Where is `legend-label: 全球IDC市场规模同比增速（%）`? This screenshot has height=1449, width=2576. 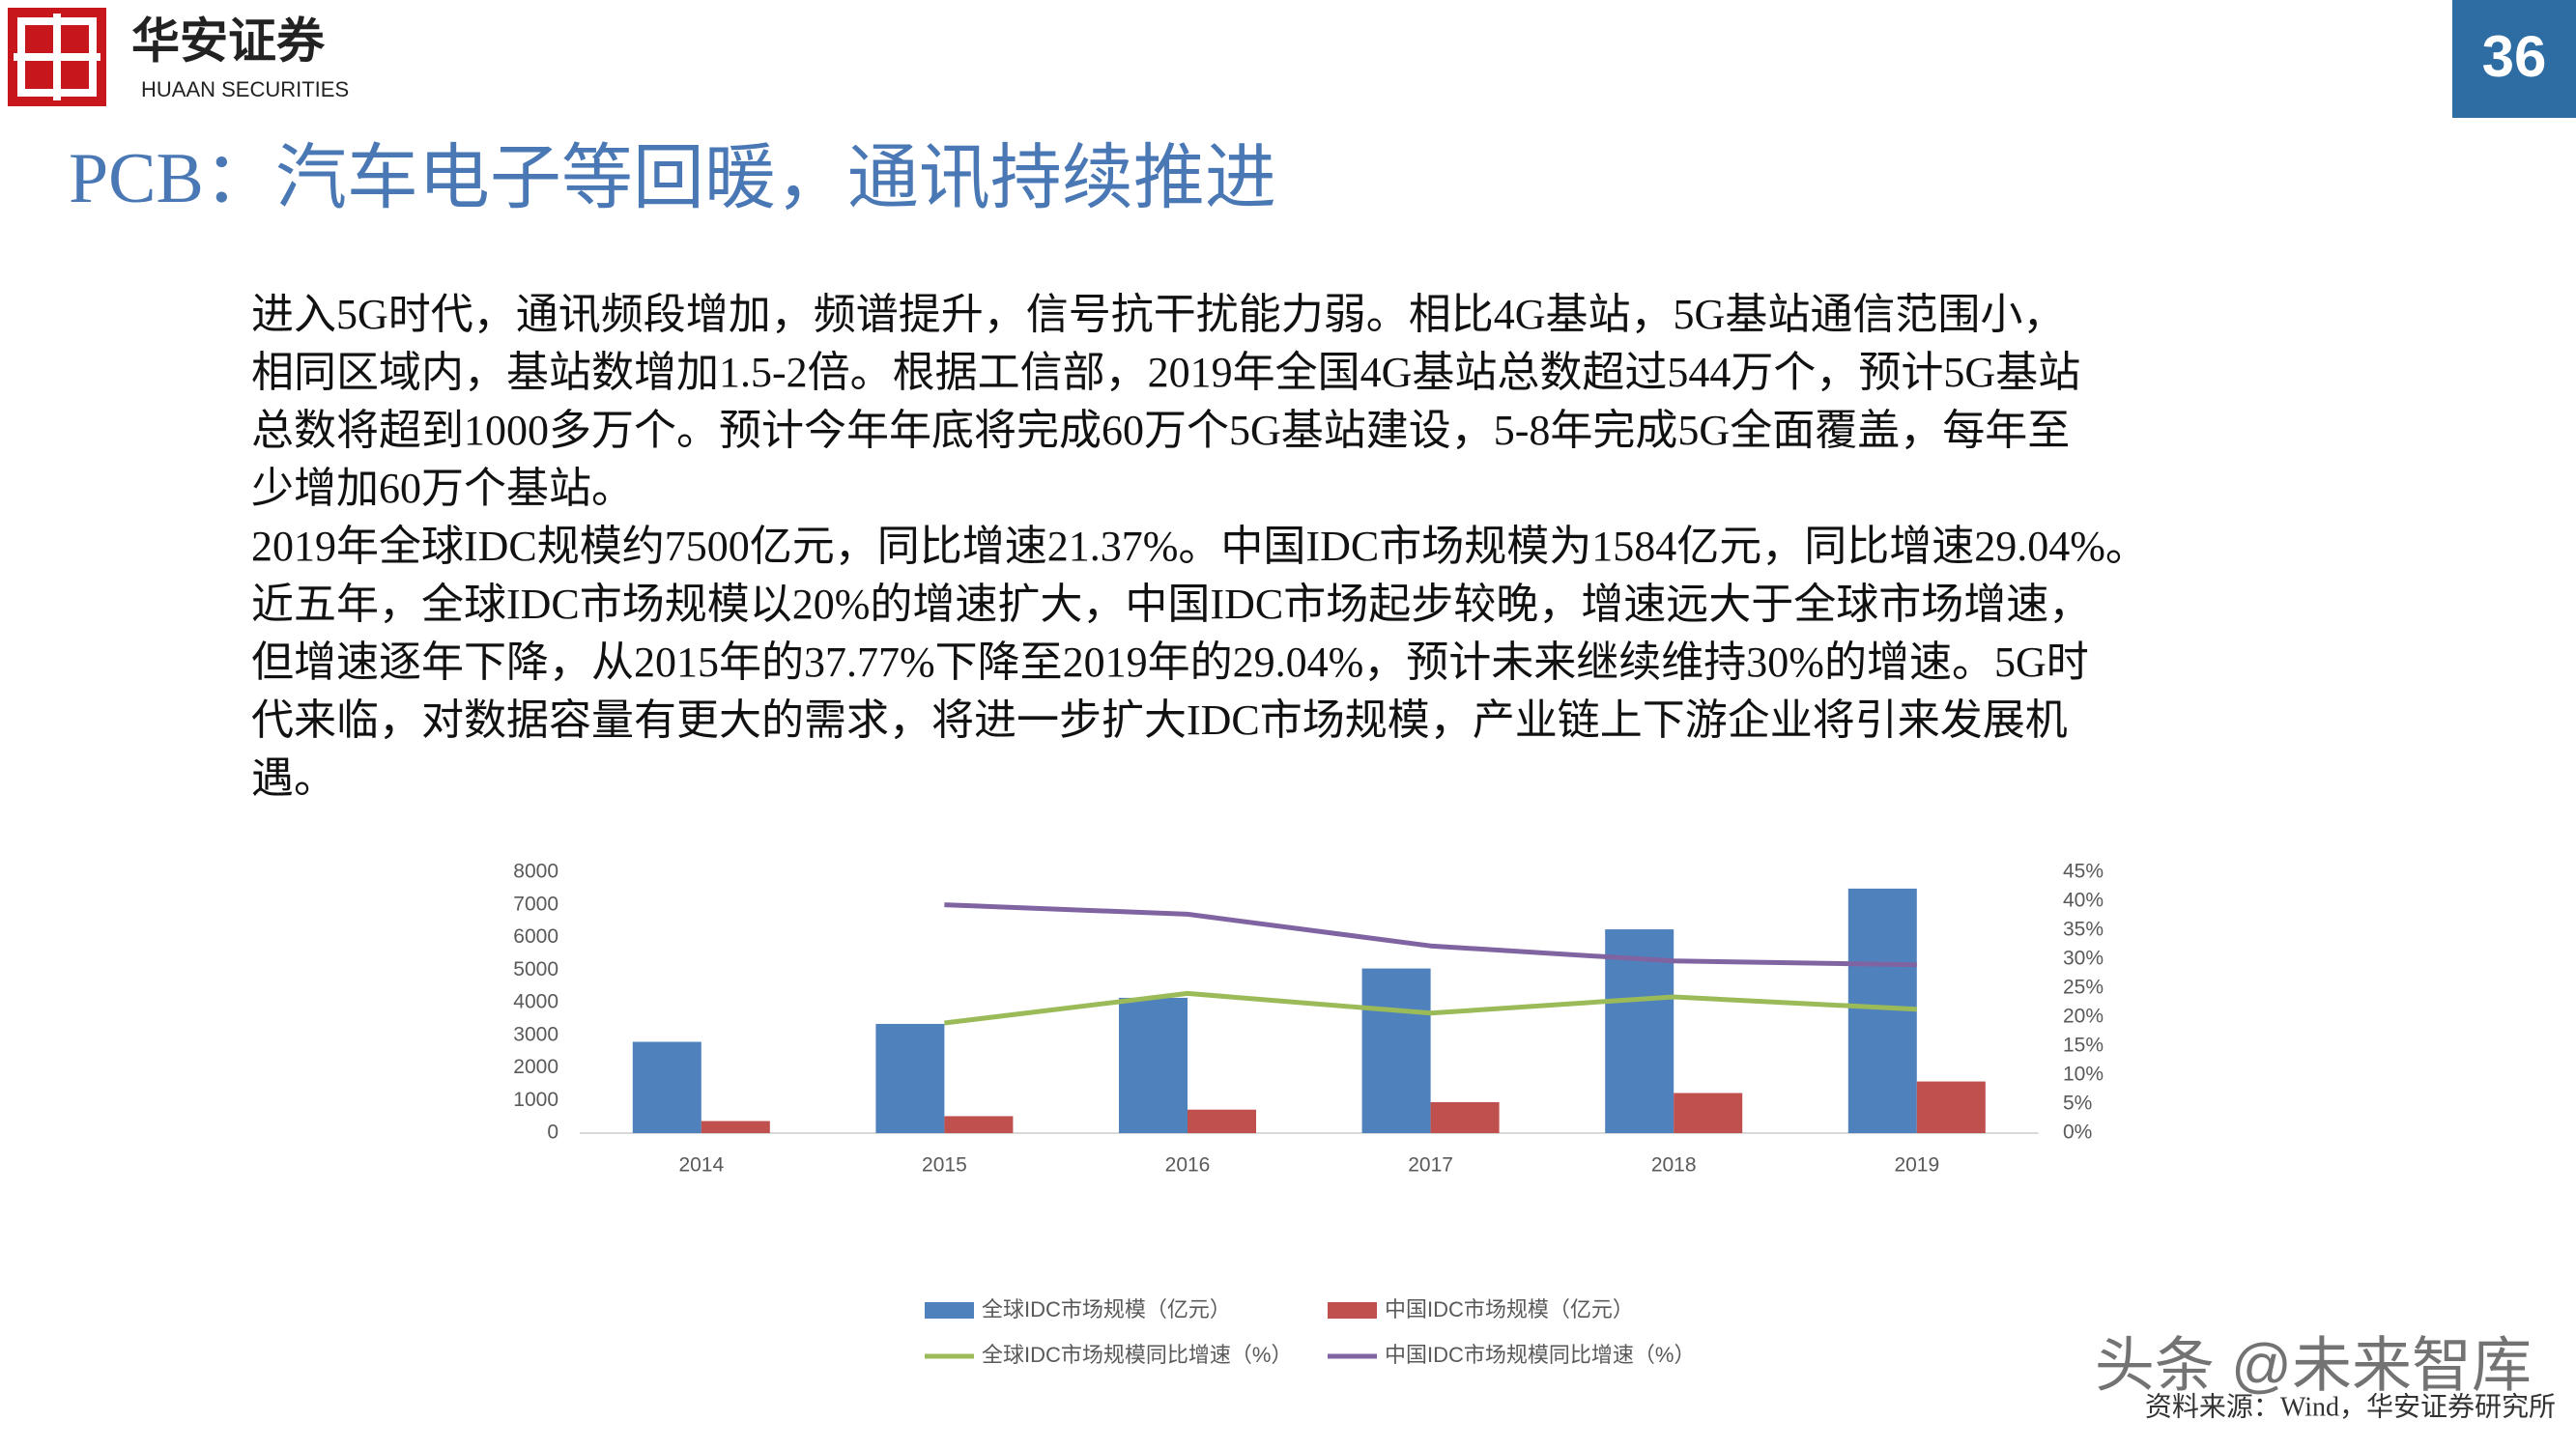
legend-label: 全球IDC市场规模同比增速（%） is located at coordinates (1137, 1355).